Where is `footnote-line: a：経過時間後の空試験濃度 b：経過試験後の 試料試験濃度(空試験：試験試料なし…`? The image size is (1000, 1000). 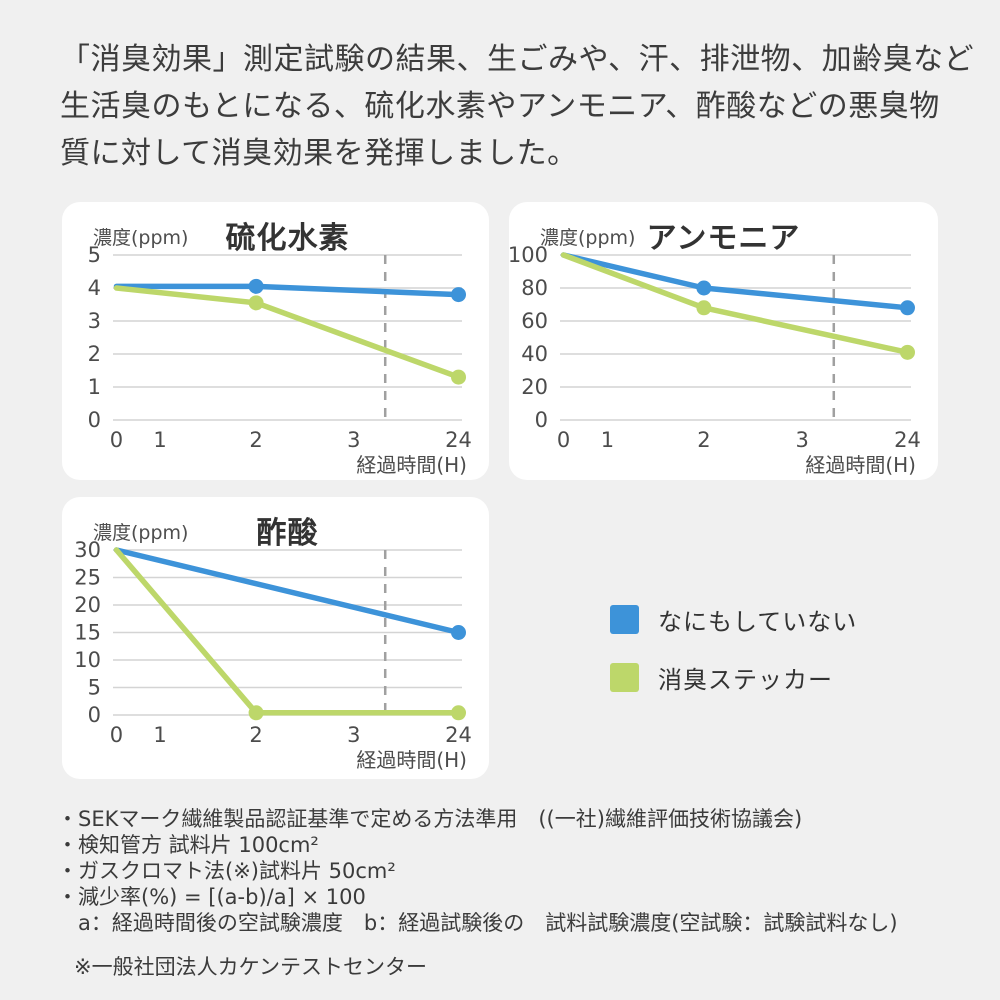
footnote-line: a：経過時間後の空試験濃度 b：経過試験後の 試料試験濃度(空試験：試験試料なし… is located at coordinates (477, 923).